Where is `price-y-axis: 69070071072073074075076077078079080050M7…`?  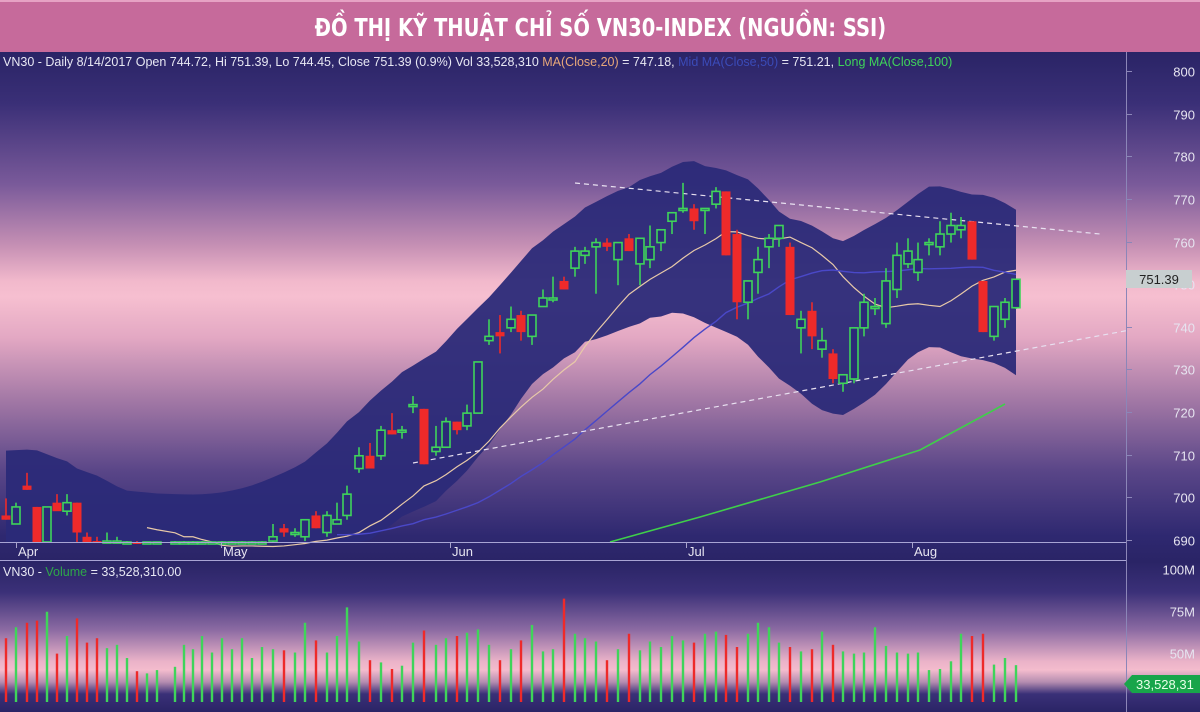
price-y-axis: 69070071072073074075076077078079080050M7… is located at coordinates (1163, 382).